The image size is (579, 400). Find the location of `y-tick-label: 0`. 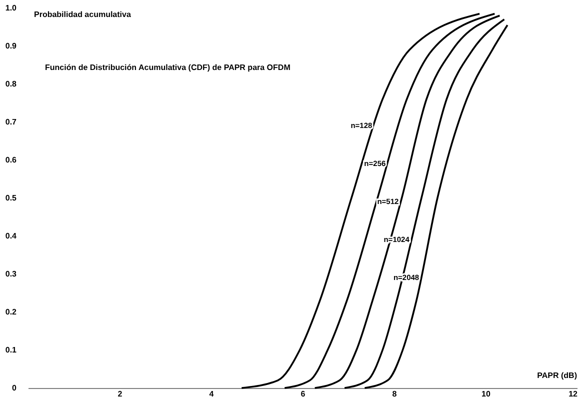

y-tick-label: 0 is located at coordinates (15, 388).